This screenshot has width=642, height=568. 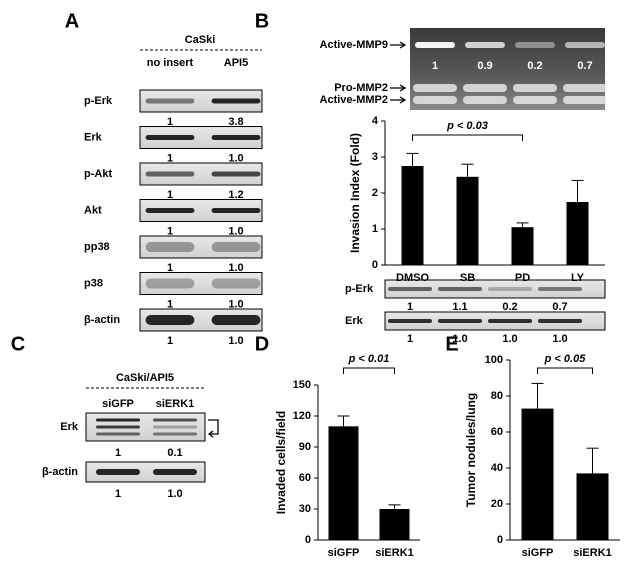 I want to click on gel-value: 0.9, so click(x=484, y=66).